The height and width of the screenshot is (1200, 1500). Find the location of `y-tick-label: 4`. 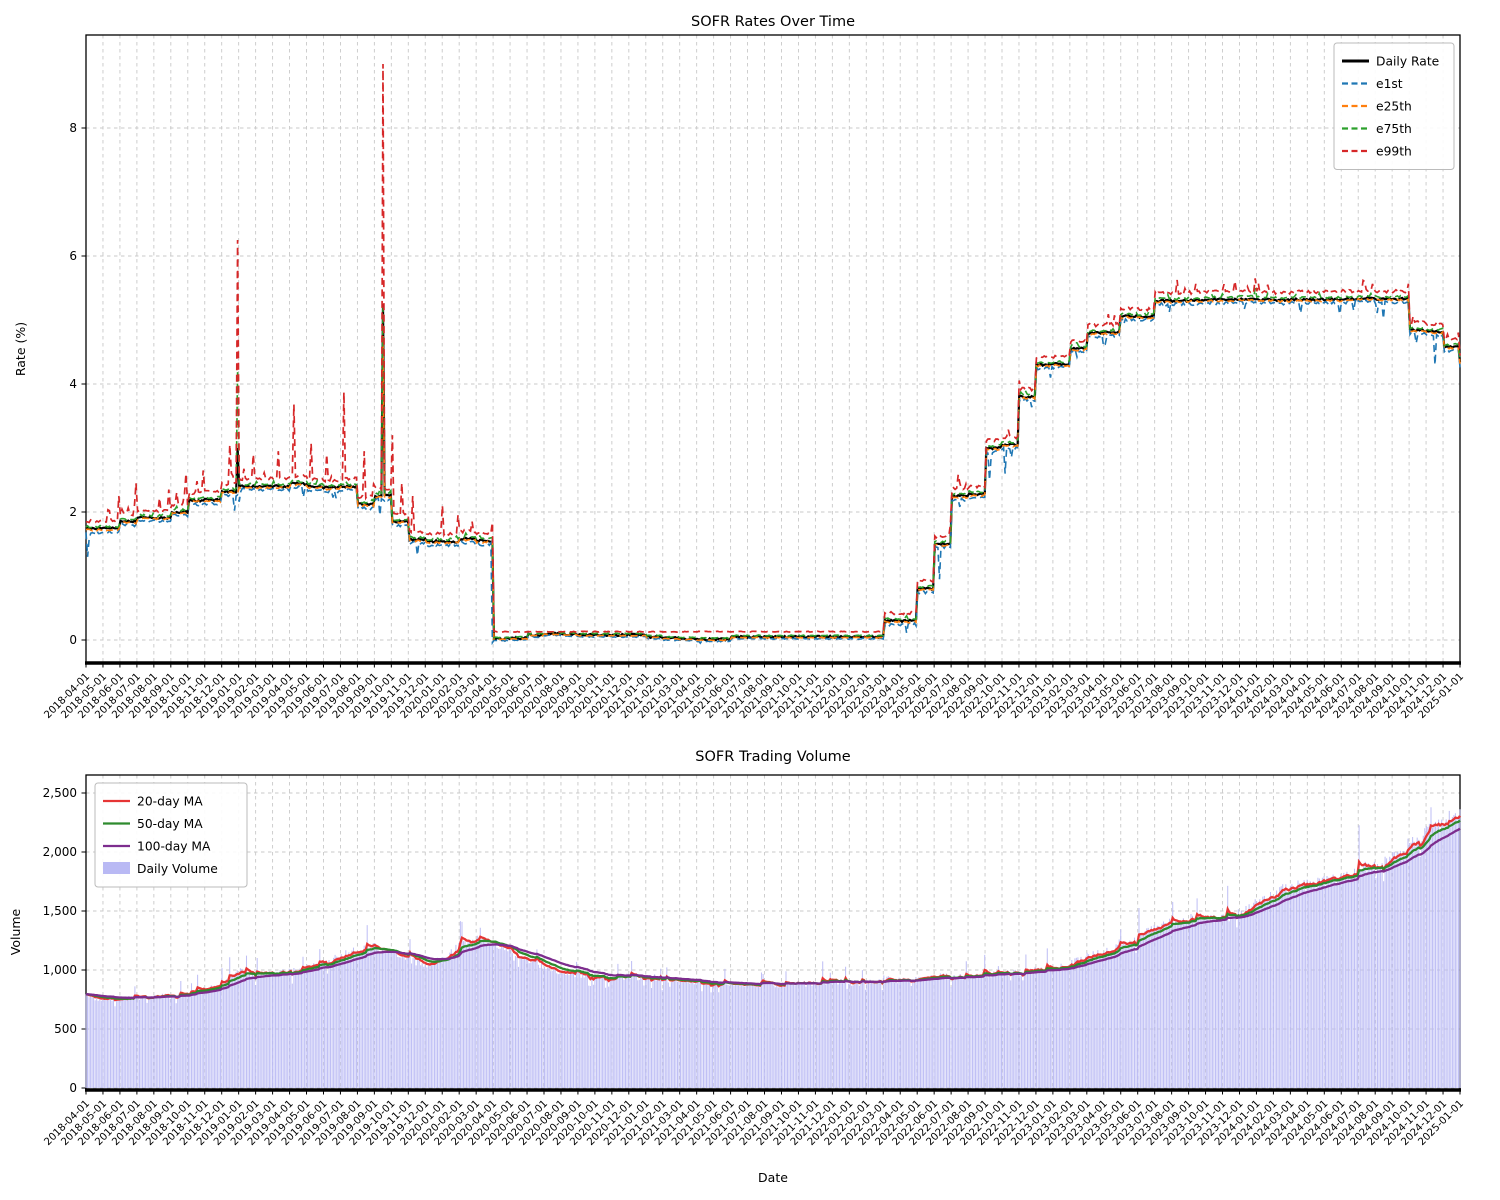

y-tick-label: 4 is located at coordinates (73, 384).